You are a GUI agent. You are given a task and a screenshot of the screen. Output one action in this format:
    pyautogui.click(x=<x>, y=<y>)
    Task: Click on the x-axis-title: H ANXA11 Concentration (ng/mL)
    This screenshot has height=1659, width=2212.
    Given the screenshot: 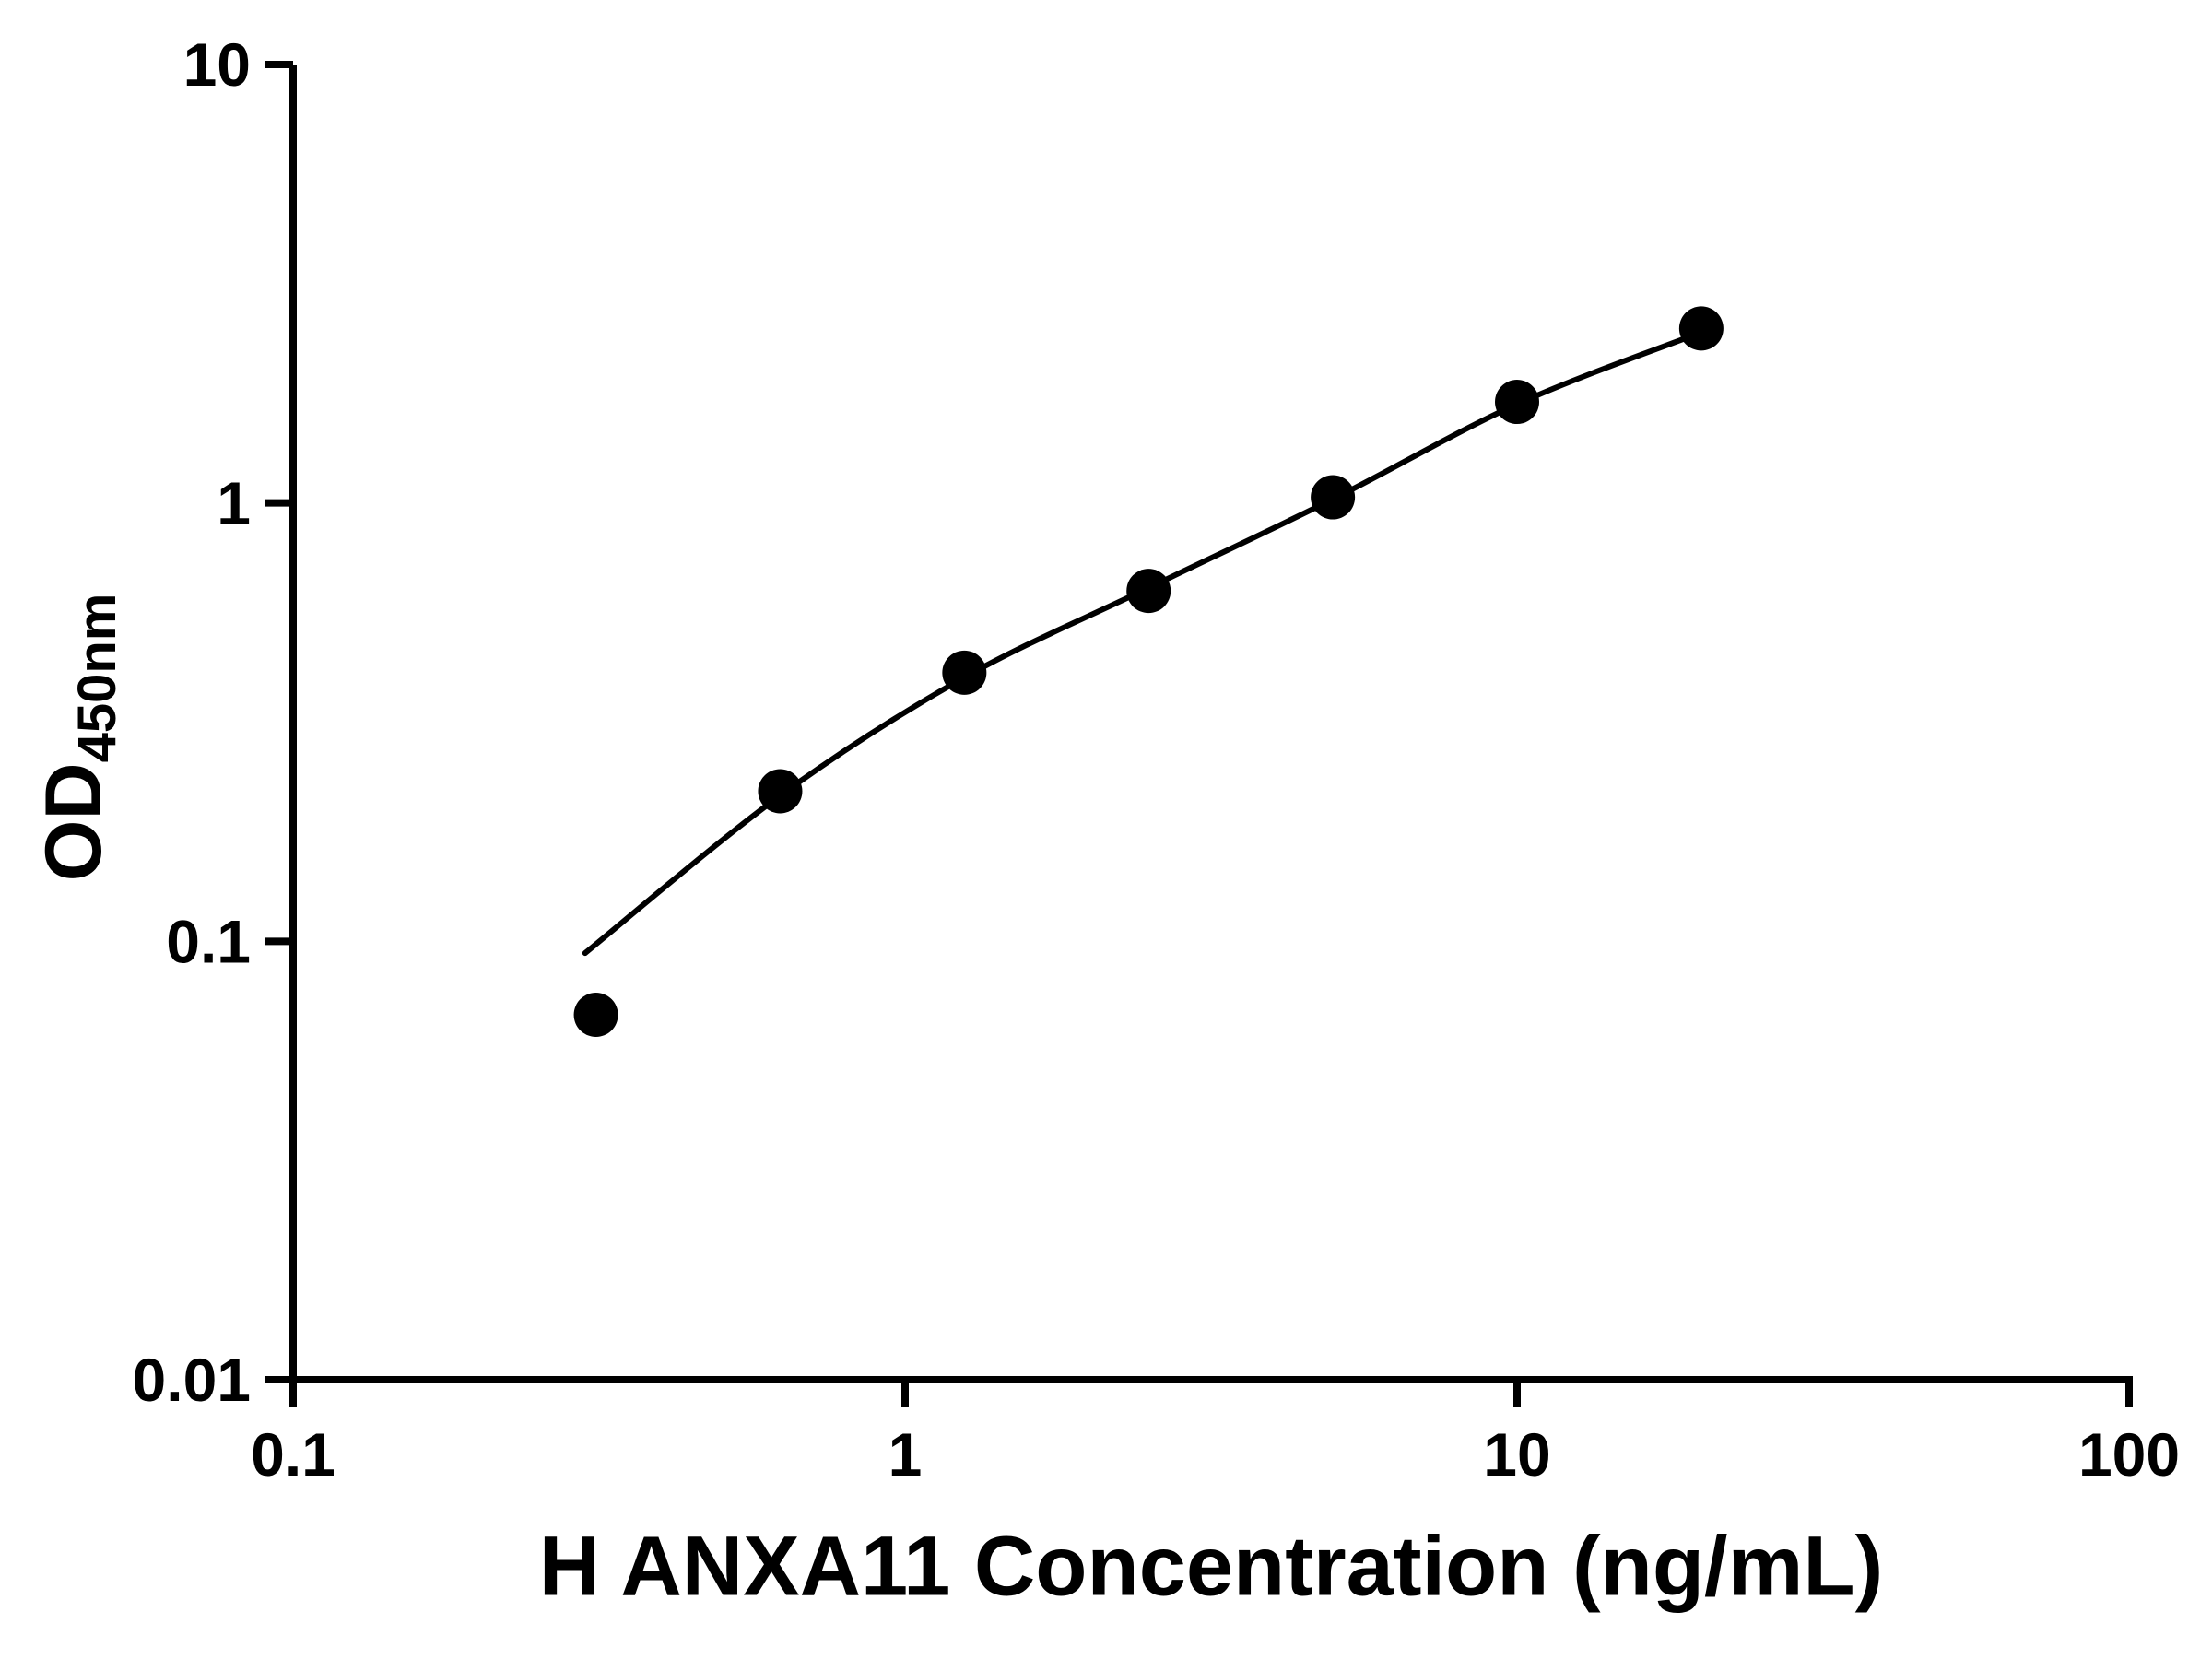 What is the action you would take?
    pyautogui.click(x=1211, y=1566)
    